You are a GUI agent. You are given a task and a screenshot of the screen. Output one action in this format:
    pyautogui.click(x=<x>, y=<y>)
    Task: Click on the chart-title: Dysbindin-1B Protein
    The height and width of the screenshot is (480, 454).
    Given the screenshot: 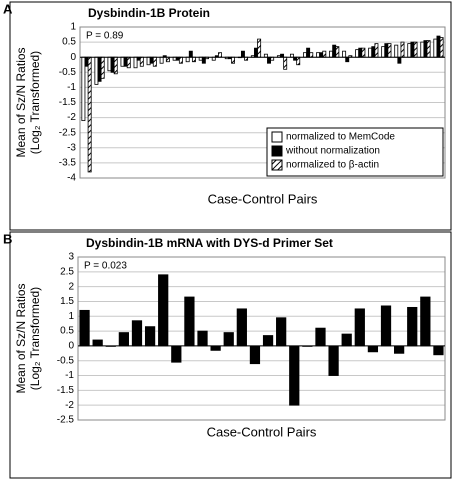 What is the action you would take?
    pyautogui.click(x=149, y=13)
    